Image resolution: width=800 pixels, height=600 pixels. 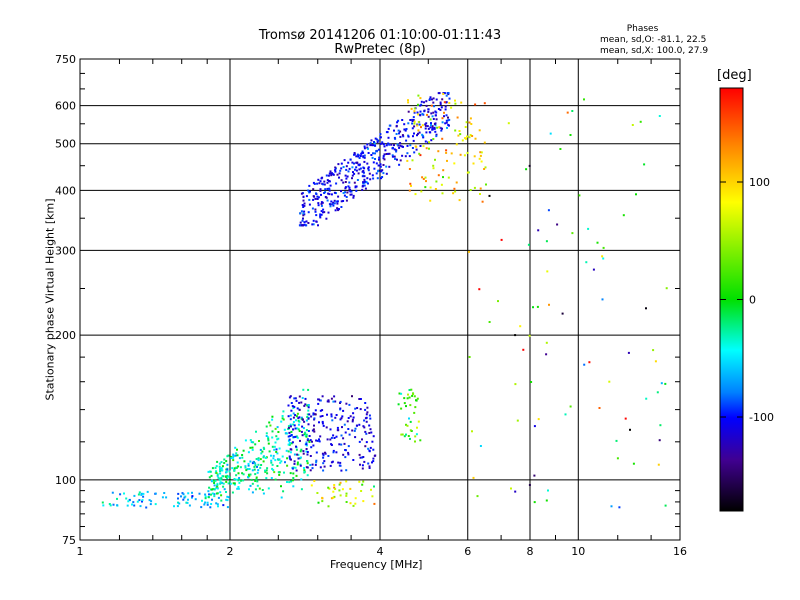 What do you see at coordinates (380, 35) in the screenshot?
I see `chart-title: Tromsø 20141206 01:10:00-01:11:43` at bounding box center [380, 35].